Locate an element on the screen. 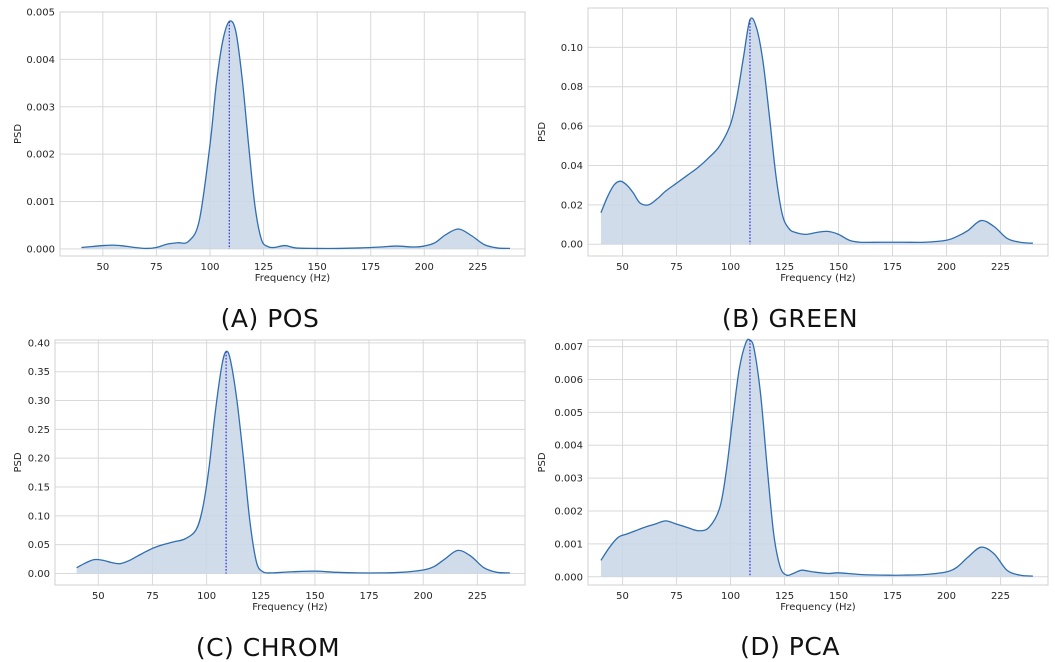  y-tick-label: 0.30 is located at coordinates (39, 401).